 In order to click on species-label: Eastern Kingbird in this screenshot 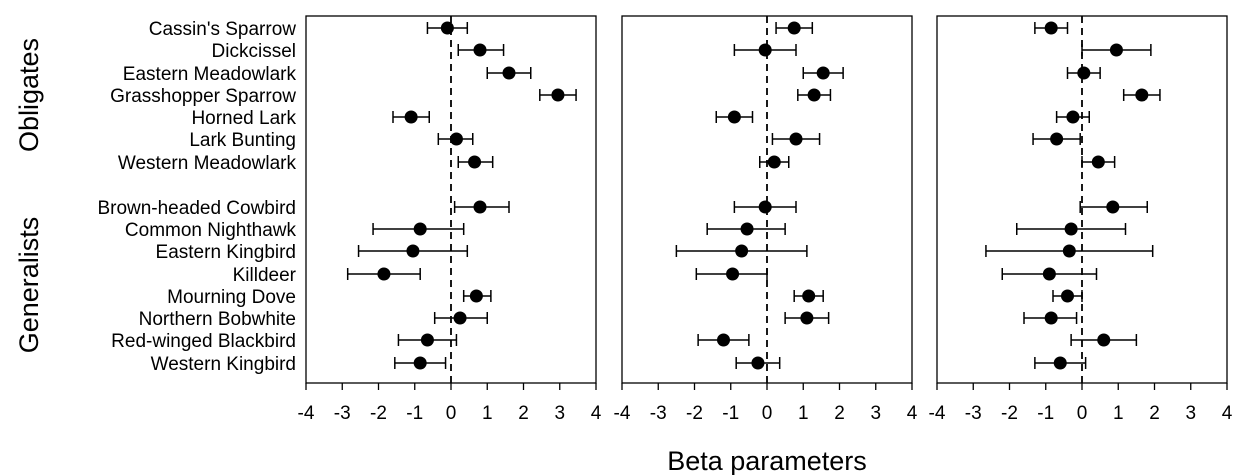, I will do `click(226, 252)`.